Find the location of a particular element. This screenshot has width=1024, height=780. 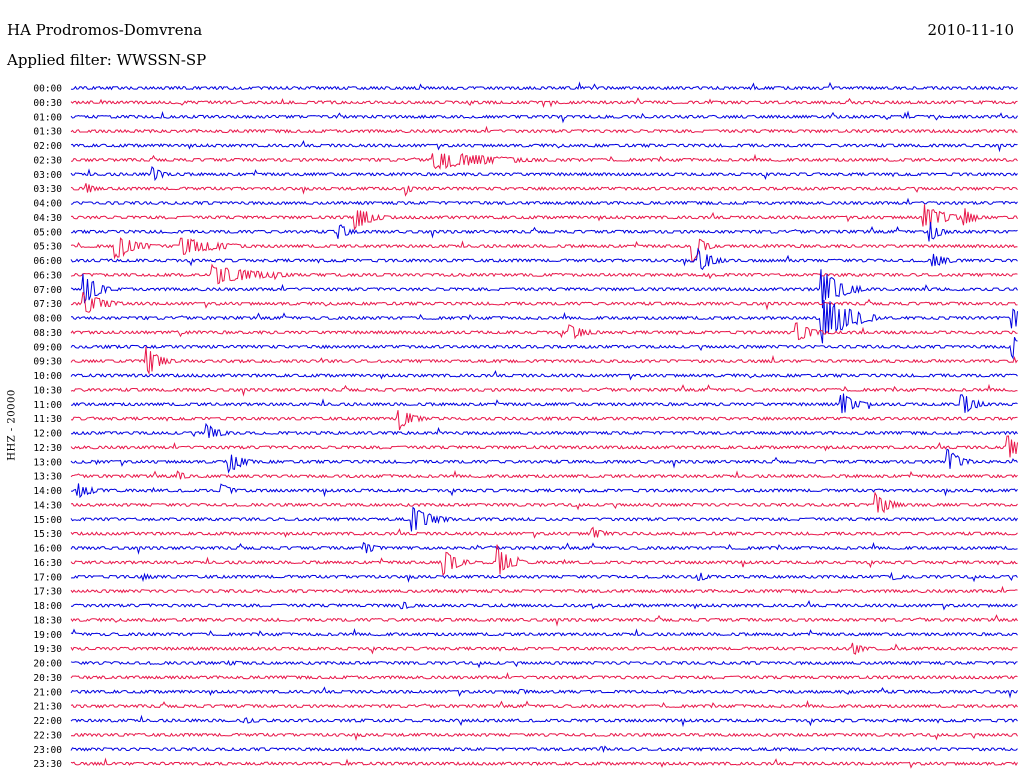

row-time-label: 03:00 is located at coordinates (47, 175).